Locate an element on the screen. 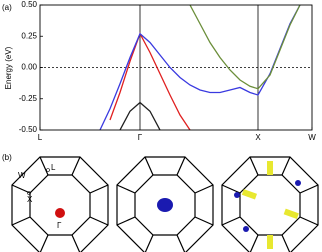 The height and width of the screenshot is (252, 322). x-tick-label: X is located at coordinates (258, 137).